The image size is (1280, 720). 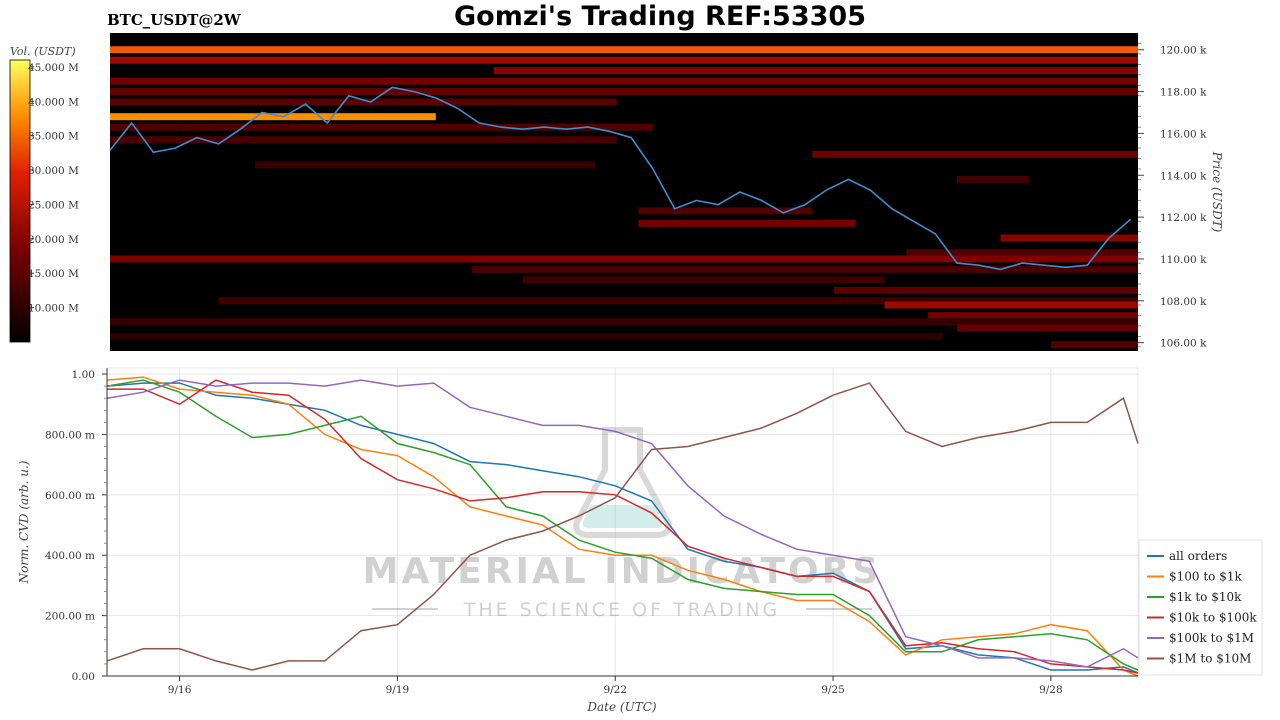 What do you see at coordinates (83, 677) in the screenshot?
I see `cvd-y-tick-label: 0.00` at bounding box center [83, 677].